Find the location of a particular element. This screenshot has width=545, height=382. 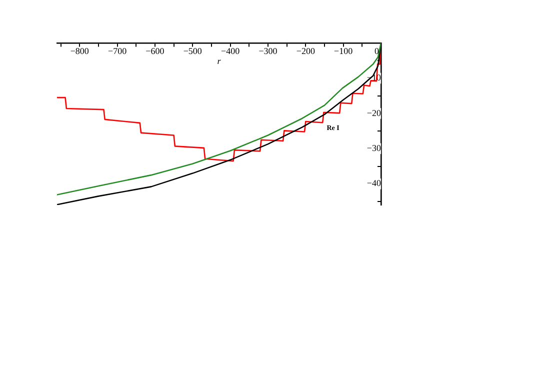

x-axis-title: r is located at coordinates (219, 61).